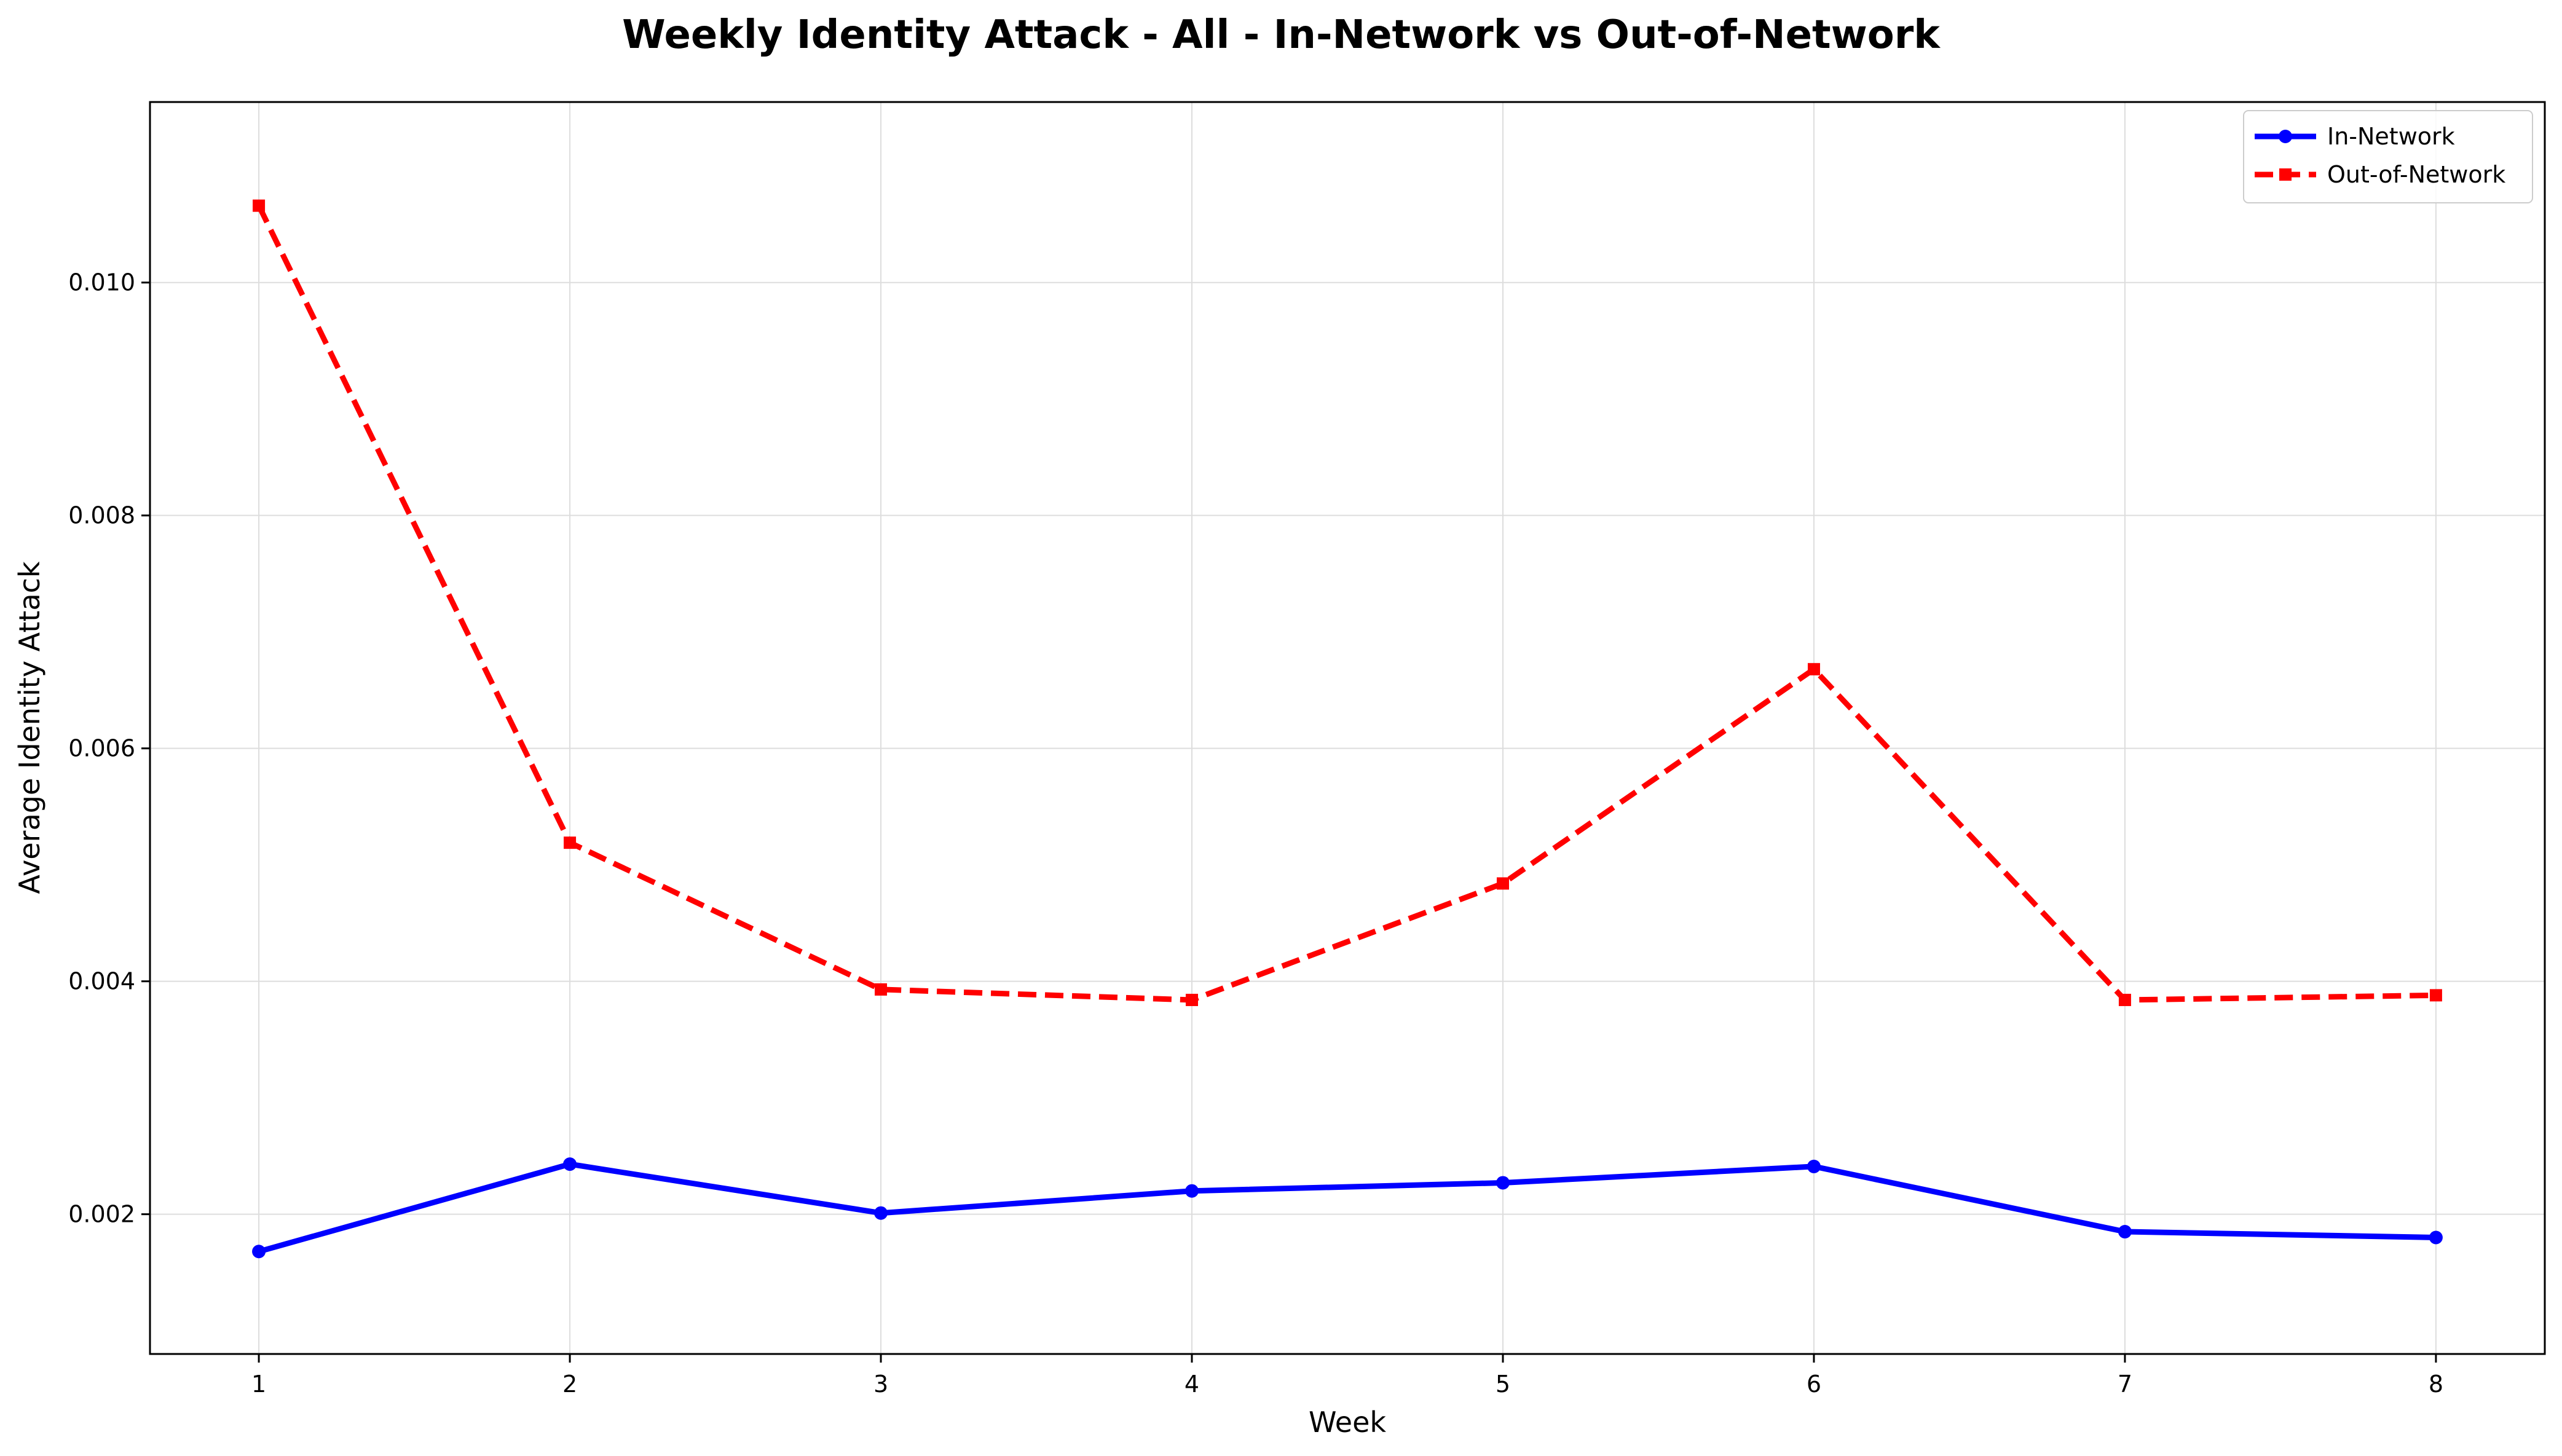  I want to click on x-tick-label: 6, so click(1814, 1384).